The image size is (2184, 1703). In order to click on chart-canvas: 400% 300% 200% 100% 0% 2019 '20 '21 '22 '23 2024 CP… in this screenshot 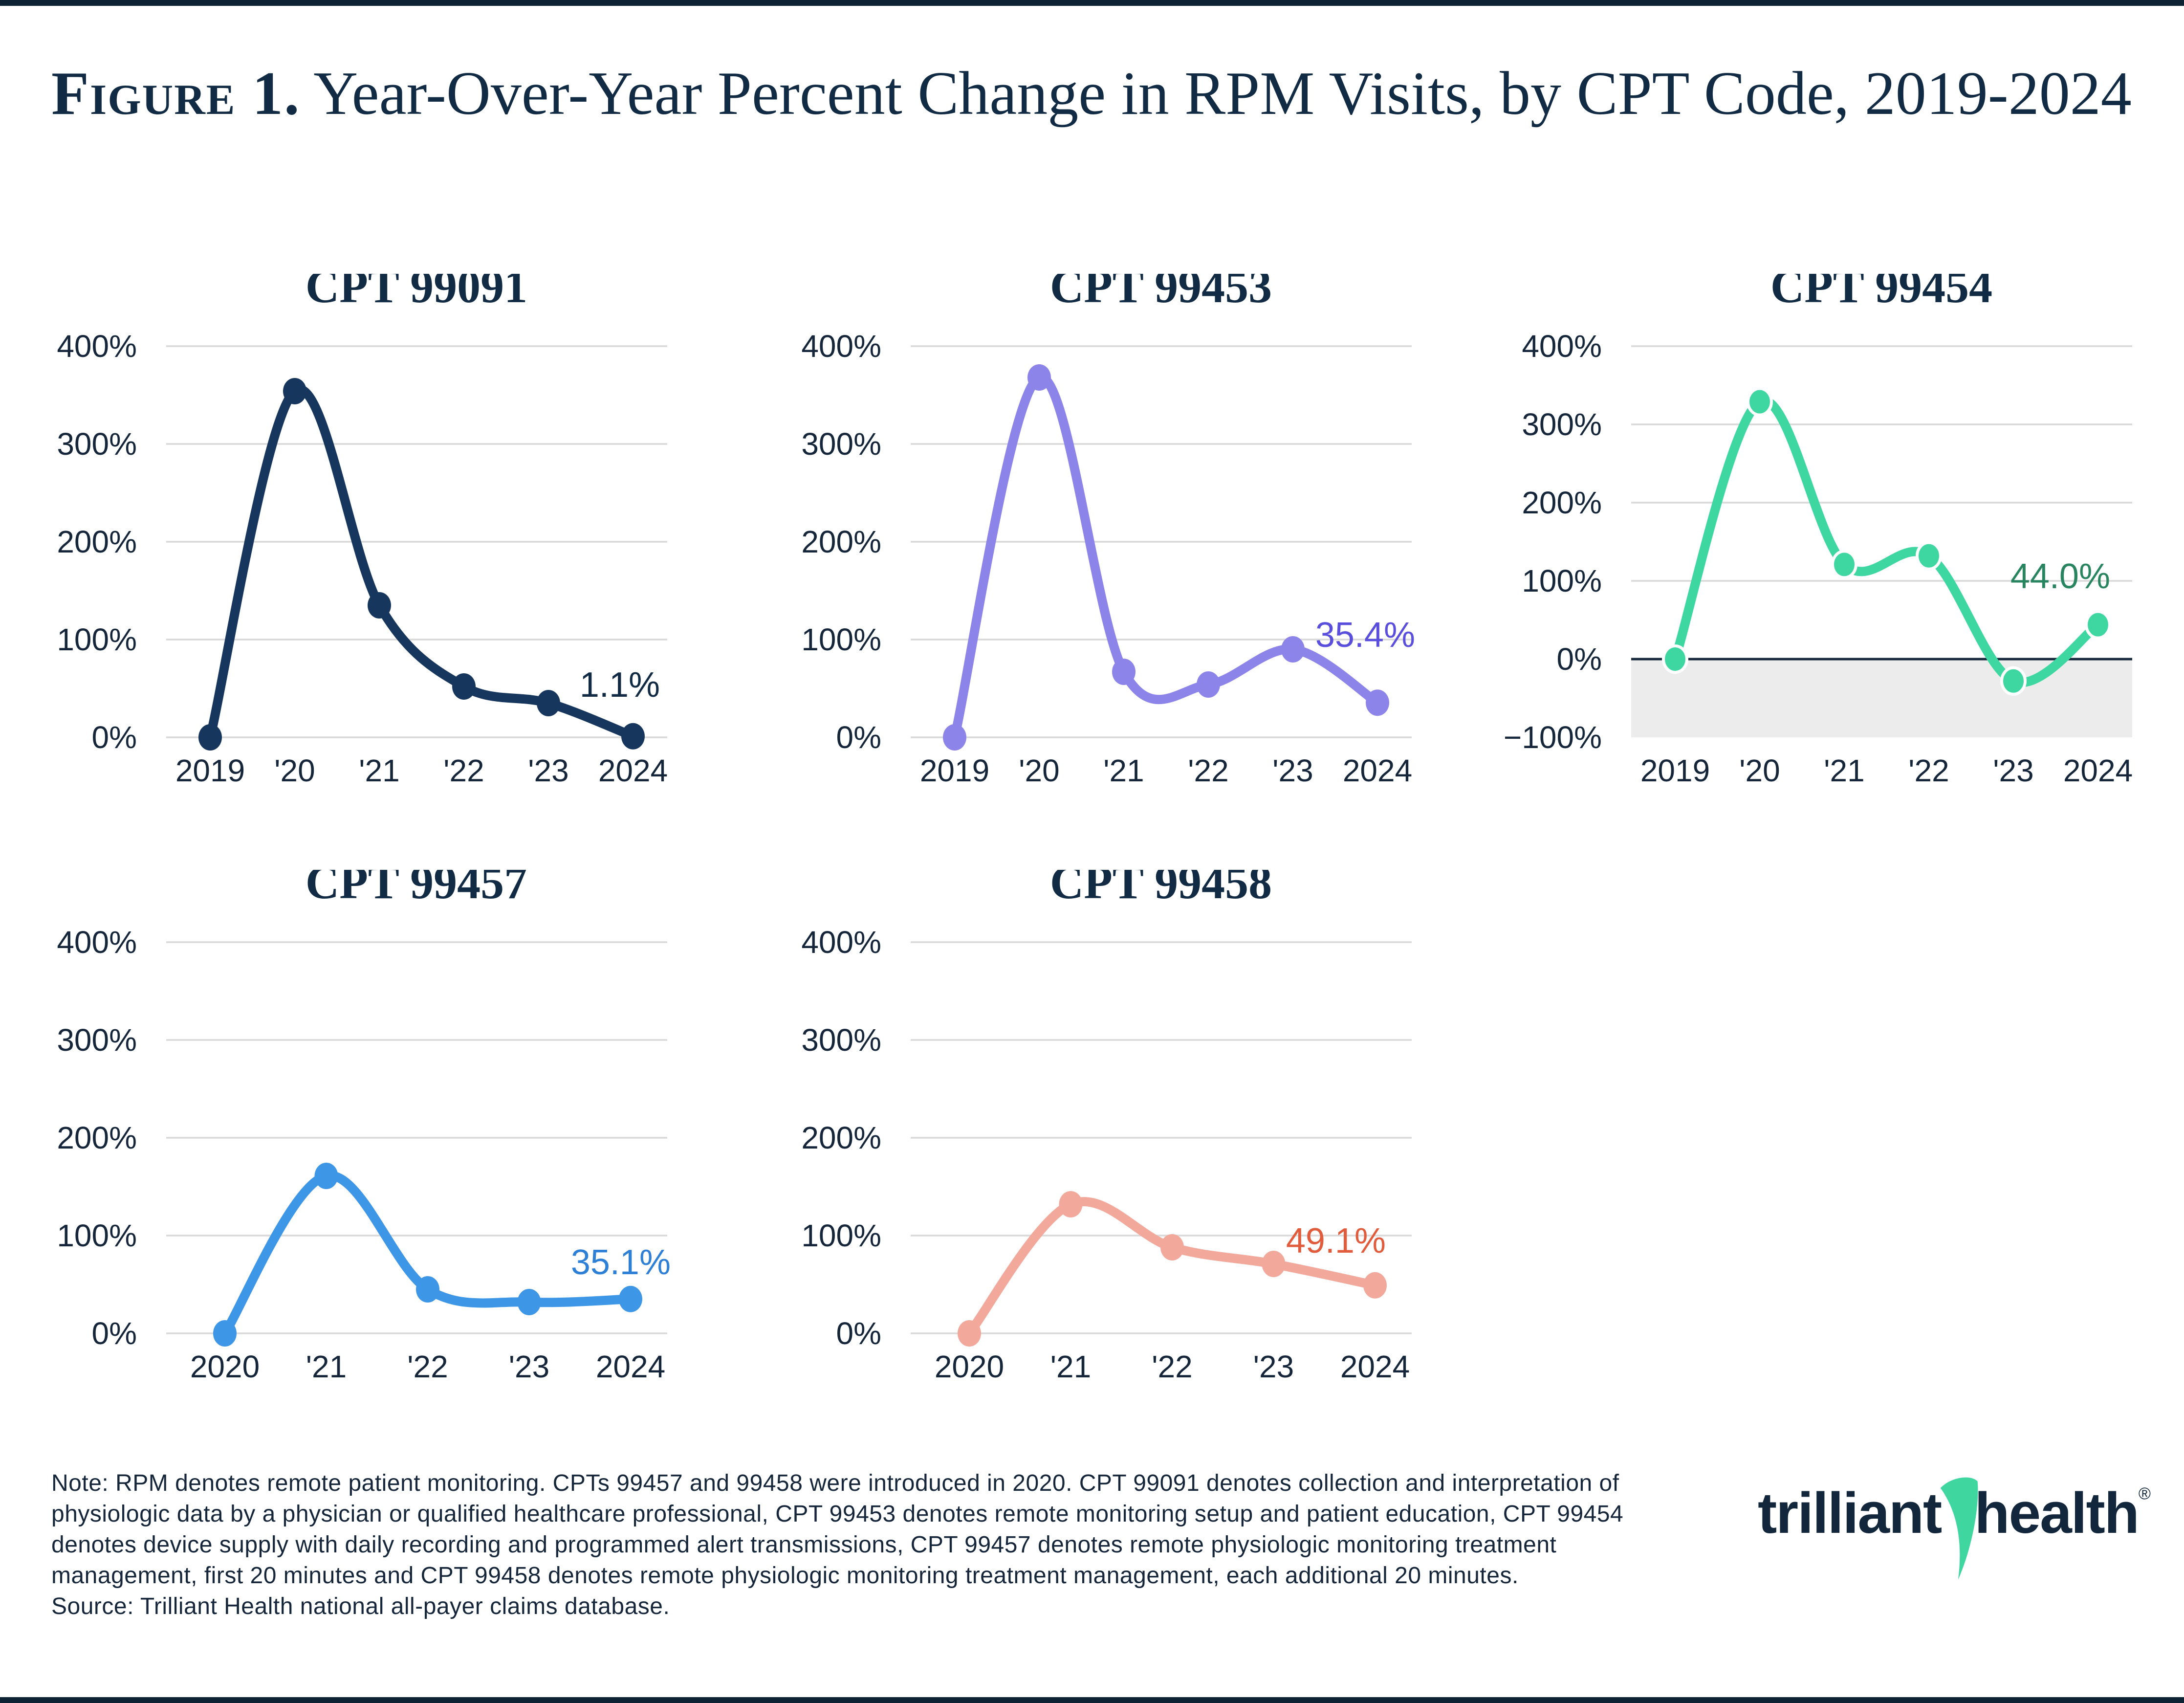, I will do `click(1108, 524)`.